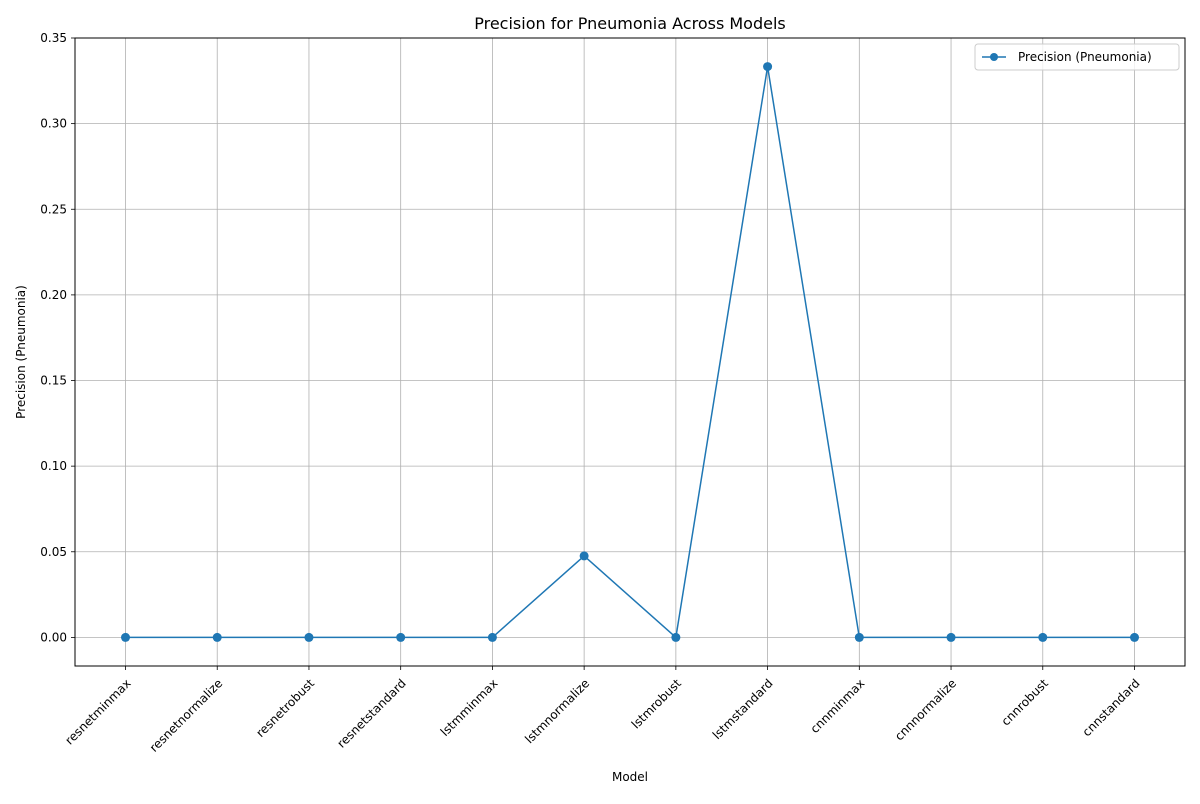  Describe the element at coordinates (53, 124) in the screenshot. I see `y-tick-label: 0.30` at that location.